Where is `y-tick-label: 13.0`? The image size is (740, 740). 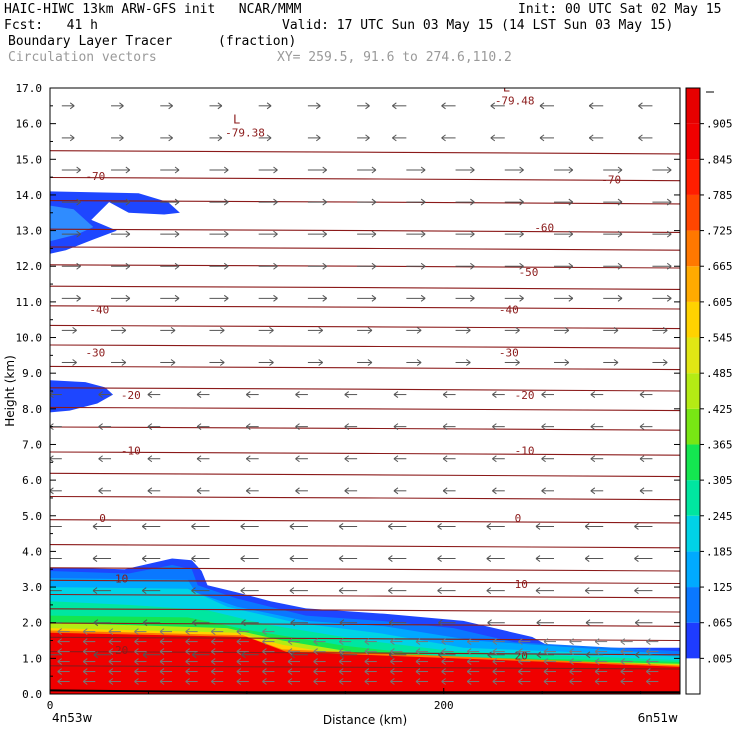 y-tick-label: 13.0 is located at coordinates (29, 231).